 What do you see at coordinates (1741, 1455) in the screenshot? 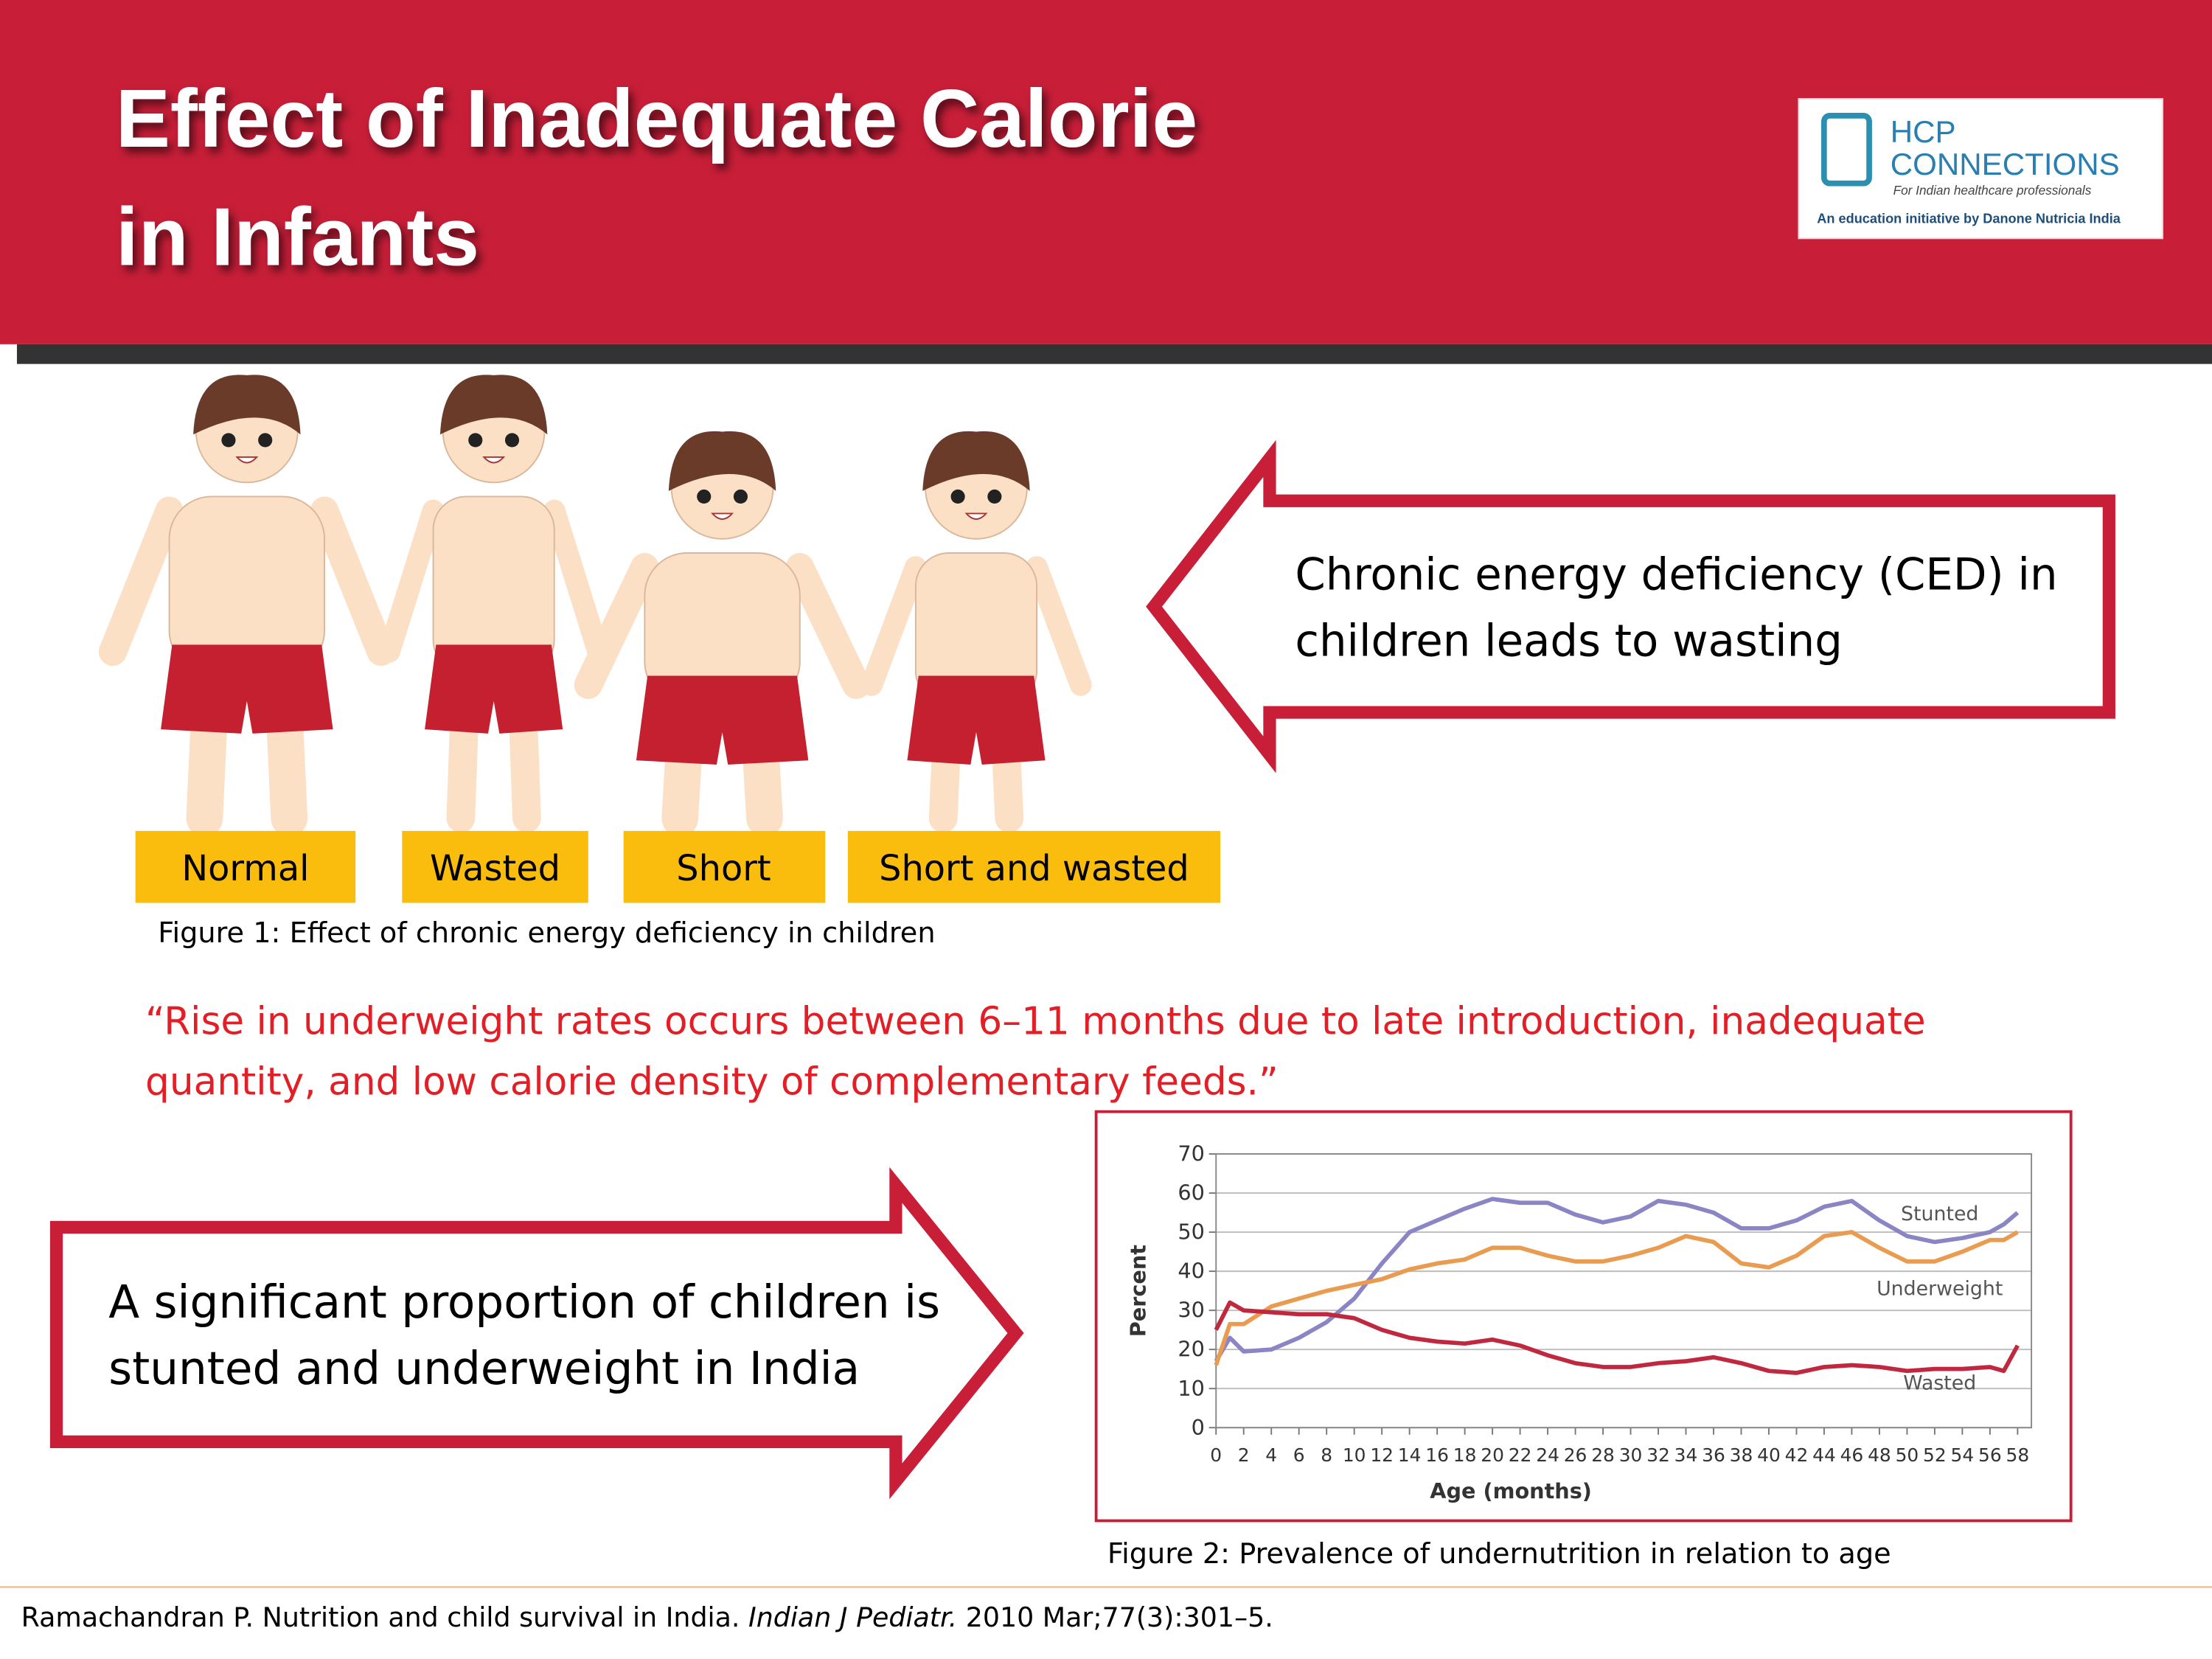
I see `x-tick-label: 38` at bounding box center [1741, 1455].